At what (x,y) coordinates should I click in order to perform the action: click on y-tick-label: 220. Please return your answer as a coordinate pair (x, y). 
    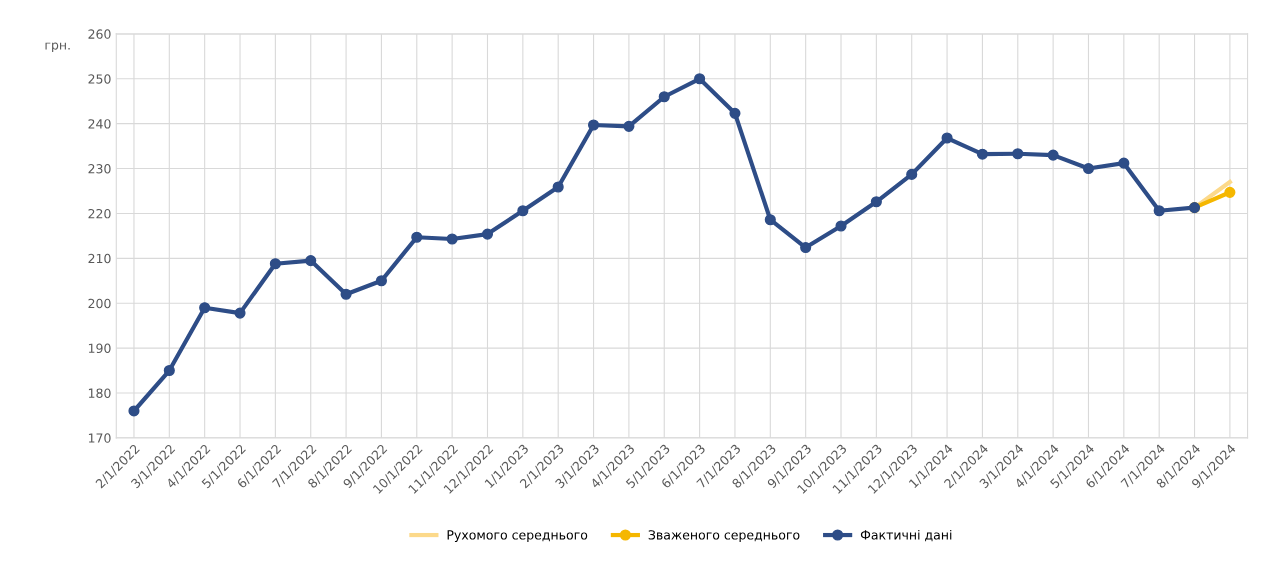
    Looking at the image, I should click on (99, 213).